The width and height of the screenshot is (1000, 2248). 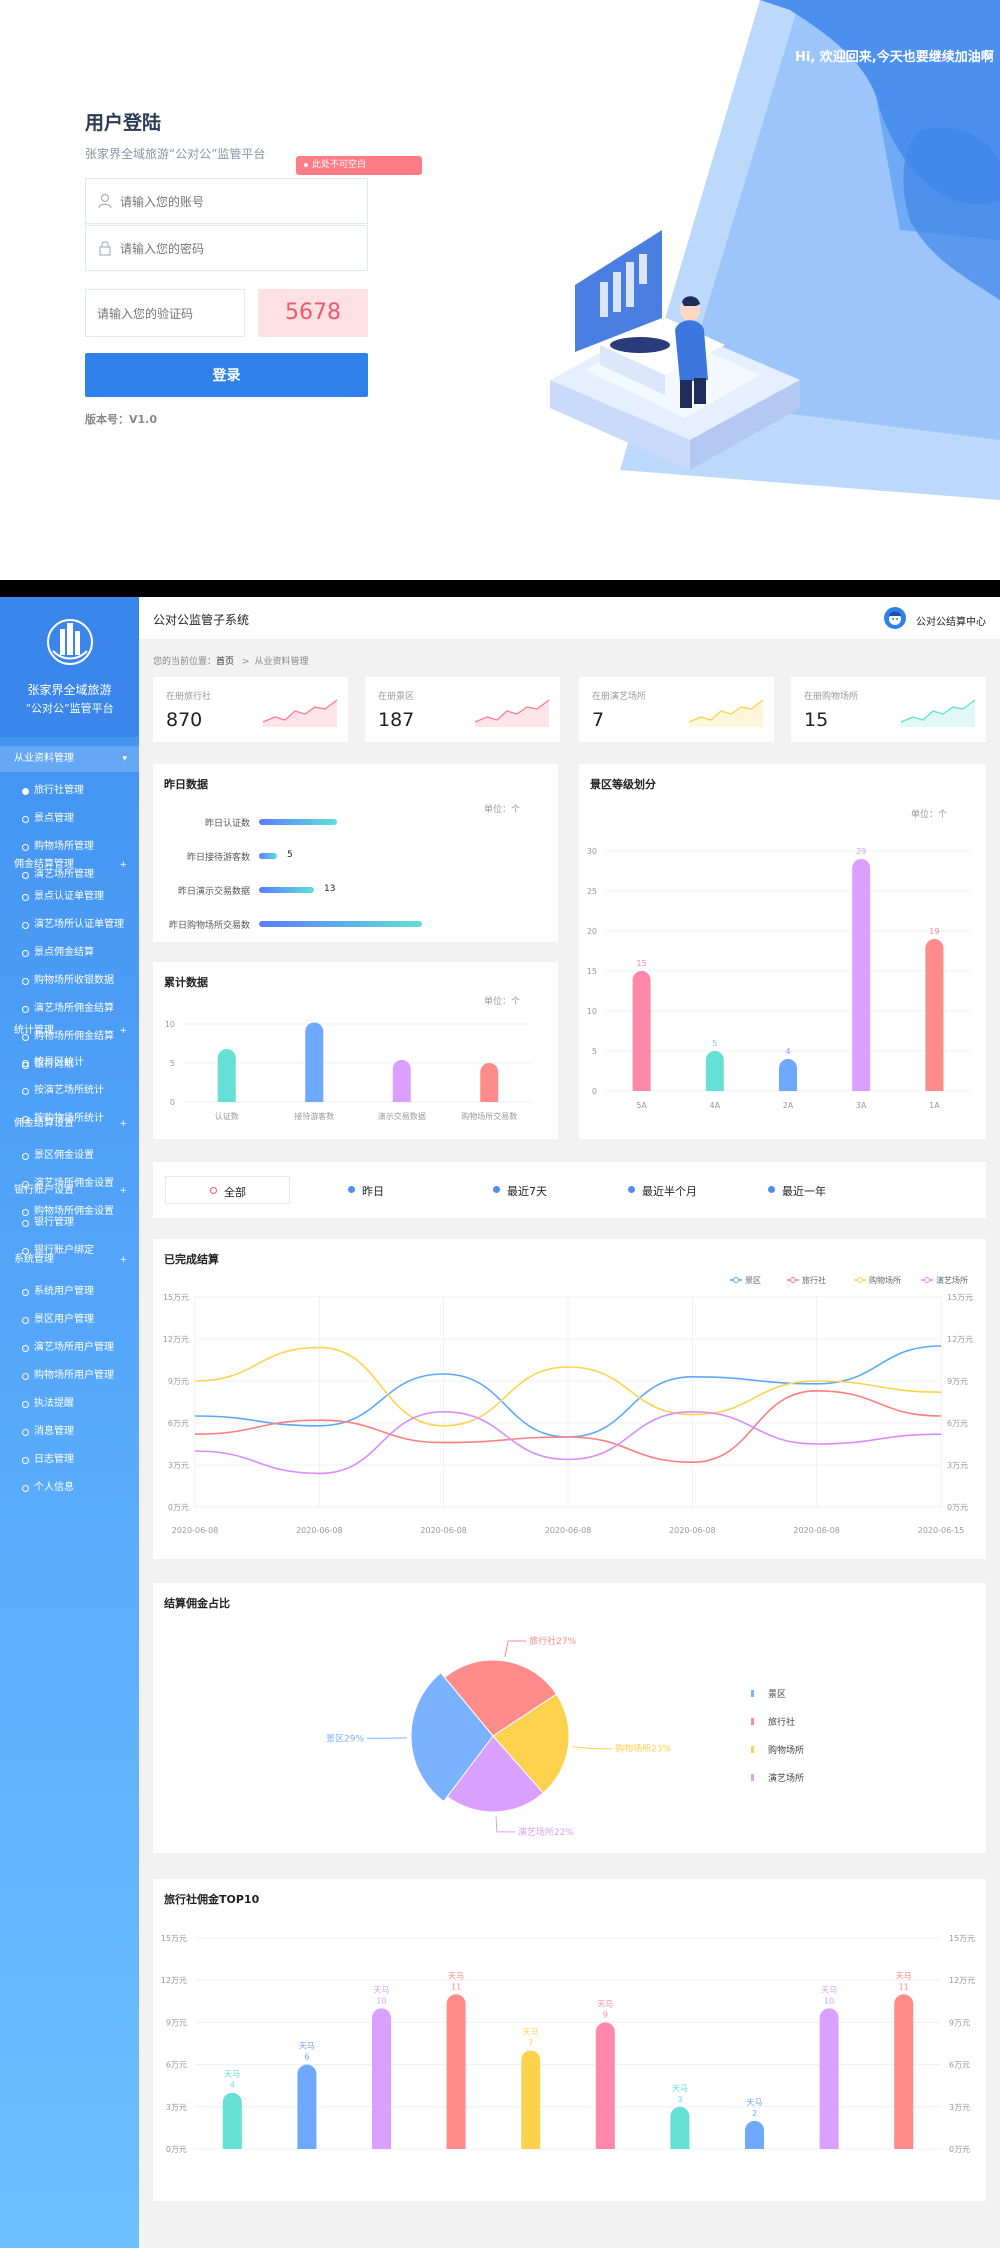 What do you see at coordinates (69, 667) in the screenshot?
I see `sidebar-logo: 张家界全域旅游 “公对公”监管平台` at bounding box center [69, 667].